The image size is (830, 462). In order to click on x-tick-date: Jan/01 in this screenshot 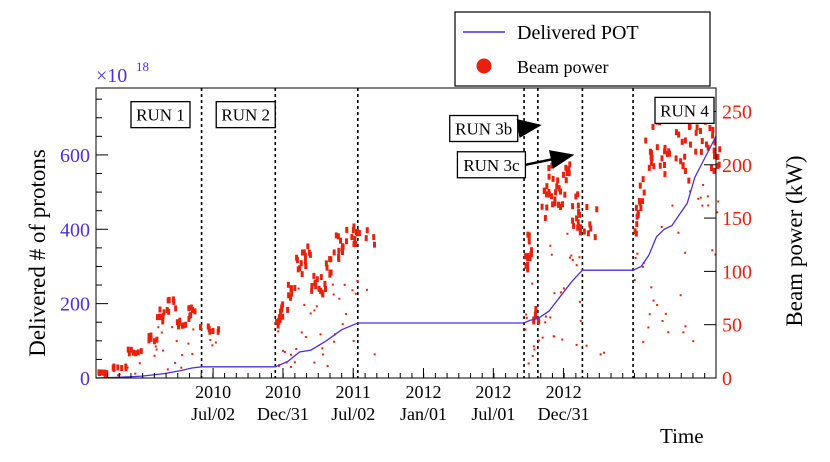, I will do `click(423, 414)`.